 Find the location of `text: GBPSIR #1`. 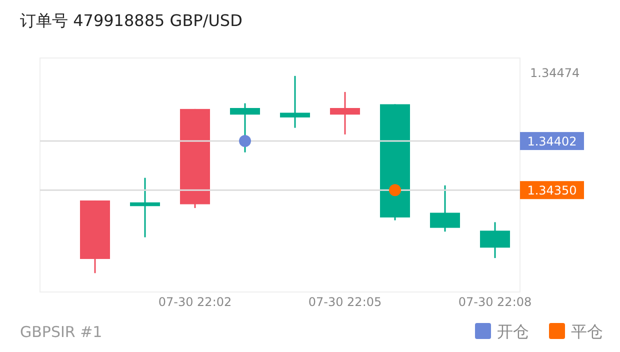

text: GBPSIR #1 is located at coordinates (61, 332).